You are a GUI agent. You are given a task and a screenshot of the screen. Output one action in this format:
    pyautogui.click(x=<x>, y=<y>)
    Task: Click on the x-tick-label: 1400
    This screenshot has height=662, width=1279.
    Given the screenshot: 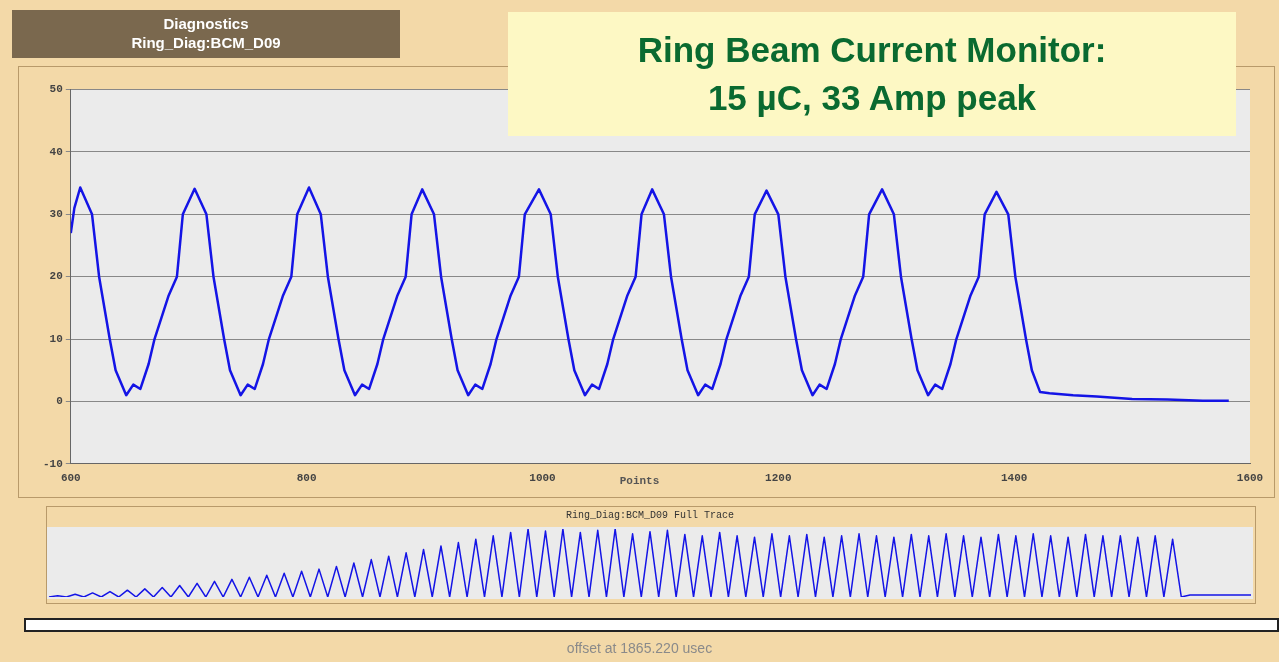 What is the action you would take?
    pyautogui.click(x=1014, y=478)
    